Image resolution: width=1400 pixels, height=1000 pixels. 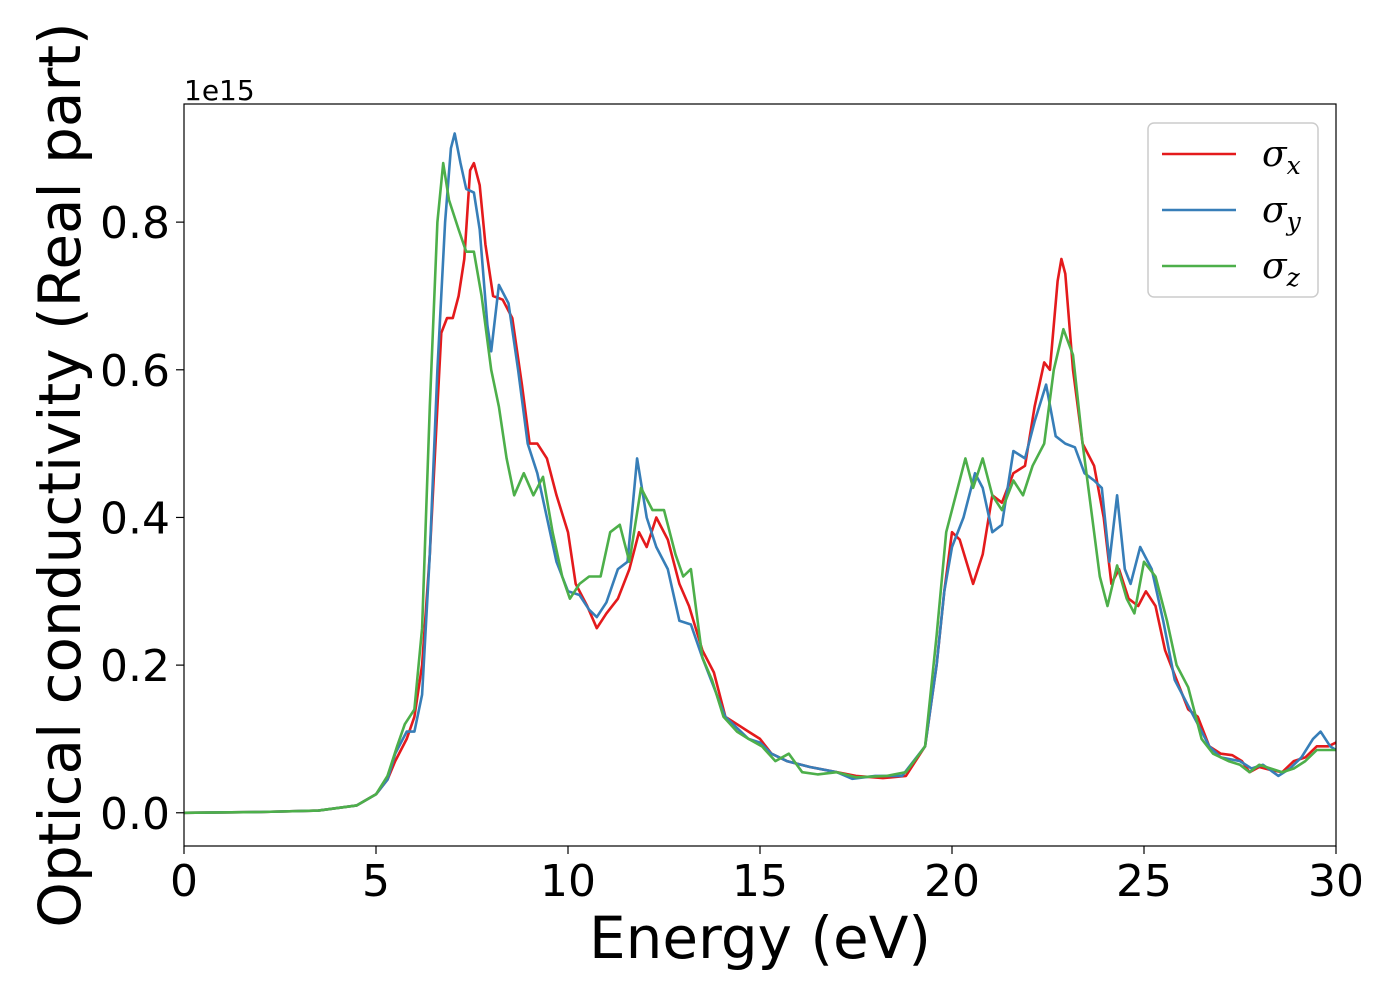 I want to click on y-tick-label: 0.6, so click(x=135, y=371).